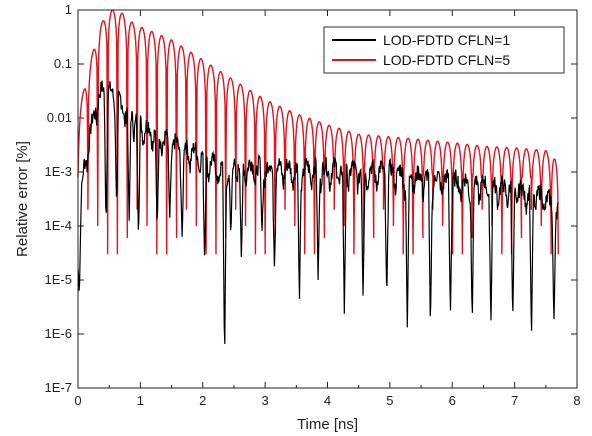 The height and width of the screenshot is (436, 592). I want to click on y-tick-label: 1E-5, so click(58, 279).